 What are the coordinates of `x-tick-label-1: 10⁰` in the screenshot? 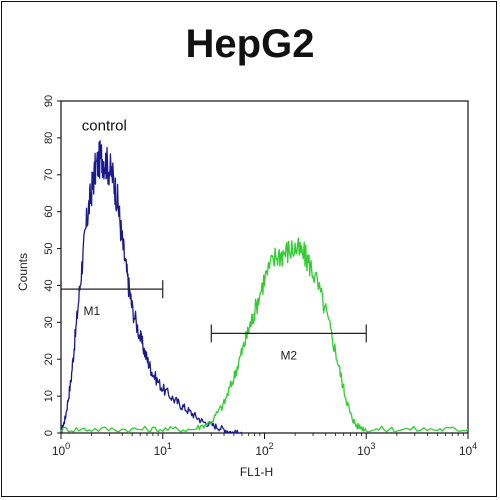 It's located at (61, 449).